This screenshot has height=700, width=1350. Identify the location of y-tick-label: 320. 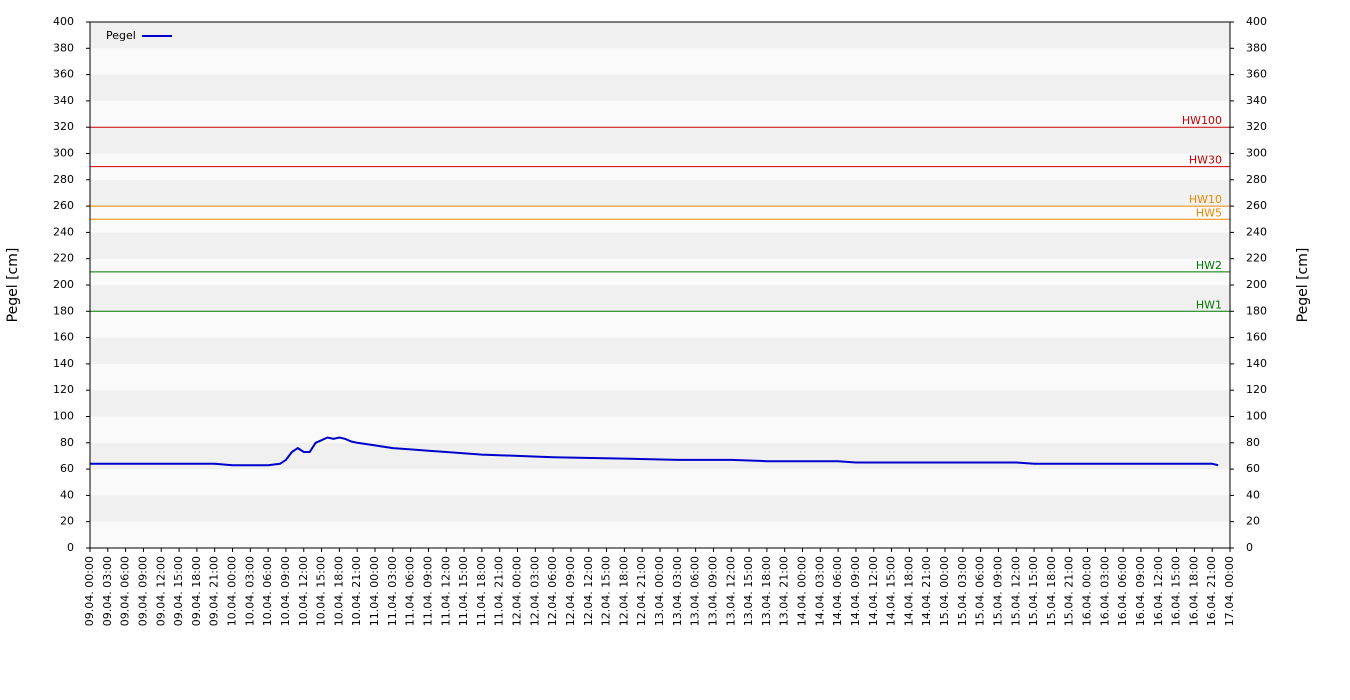
(63, 126).